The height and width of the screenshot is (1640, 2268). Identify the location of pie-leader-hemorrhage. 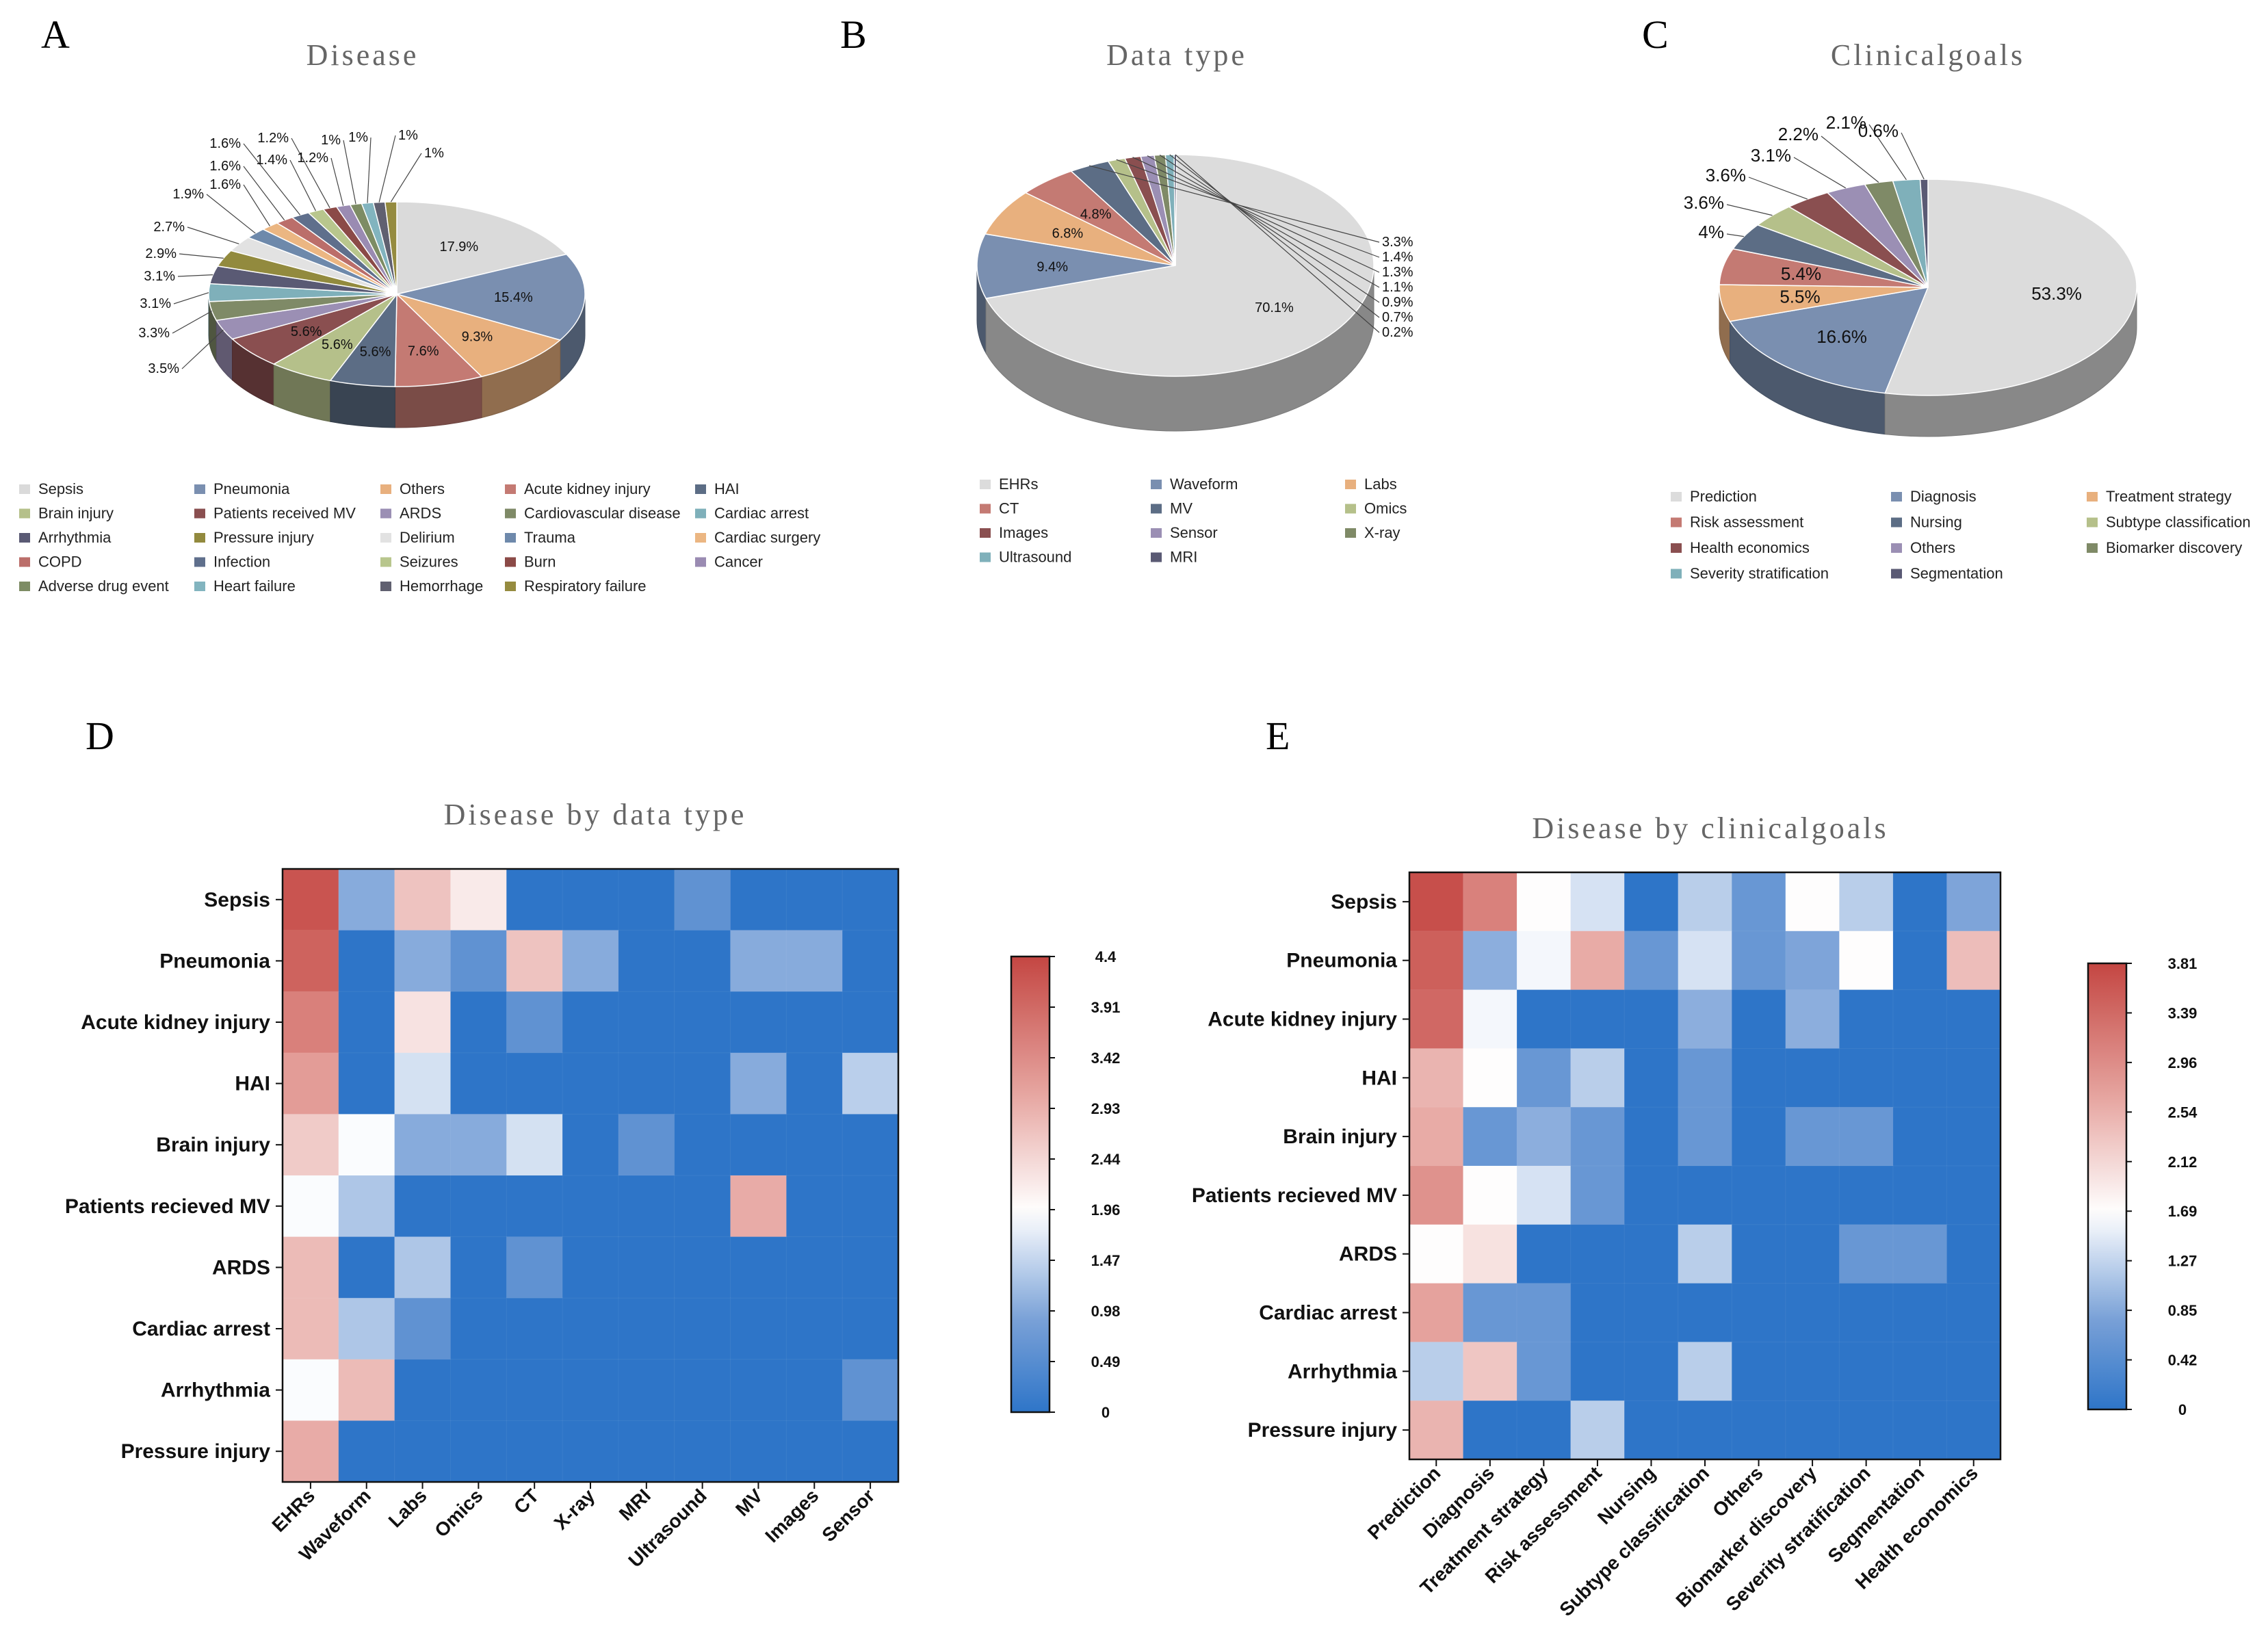
(387, 169).